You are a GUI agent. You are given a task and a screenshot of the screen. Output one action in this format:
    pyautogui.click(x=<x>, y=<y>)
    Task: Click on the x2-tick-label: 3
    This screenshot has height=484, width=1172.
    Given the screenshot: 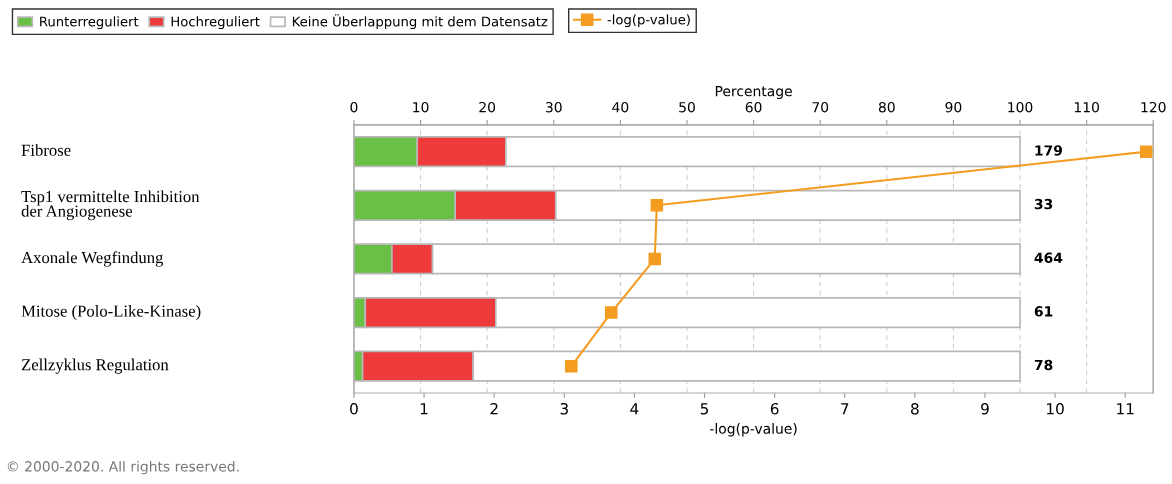 What is the action you would take?
    pyautogui.click(x=564, y=409)
    